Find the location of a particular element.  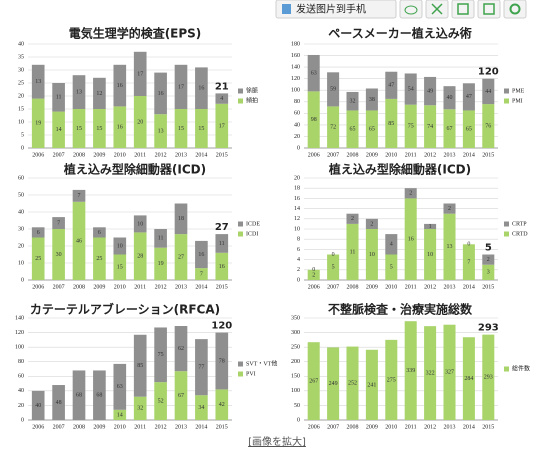

data-label: 284 is located at coordinates (468, 379).